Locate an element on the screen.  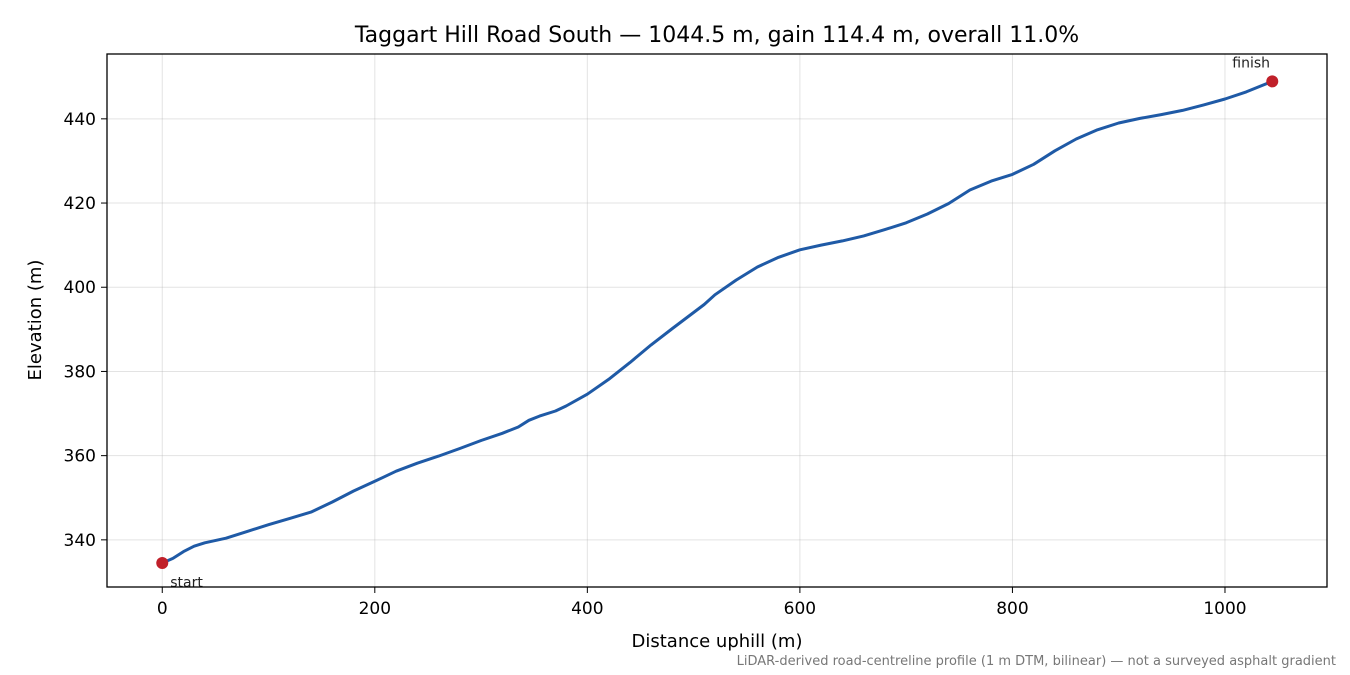
finish-marker is located at coordinates (1272, 81).